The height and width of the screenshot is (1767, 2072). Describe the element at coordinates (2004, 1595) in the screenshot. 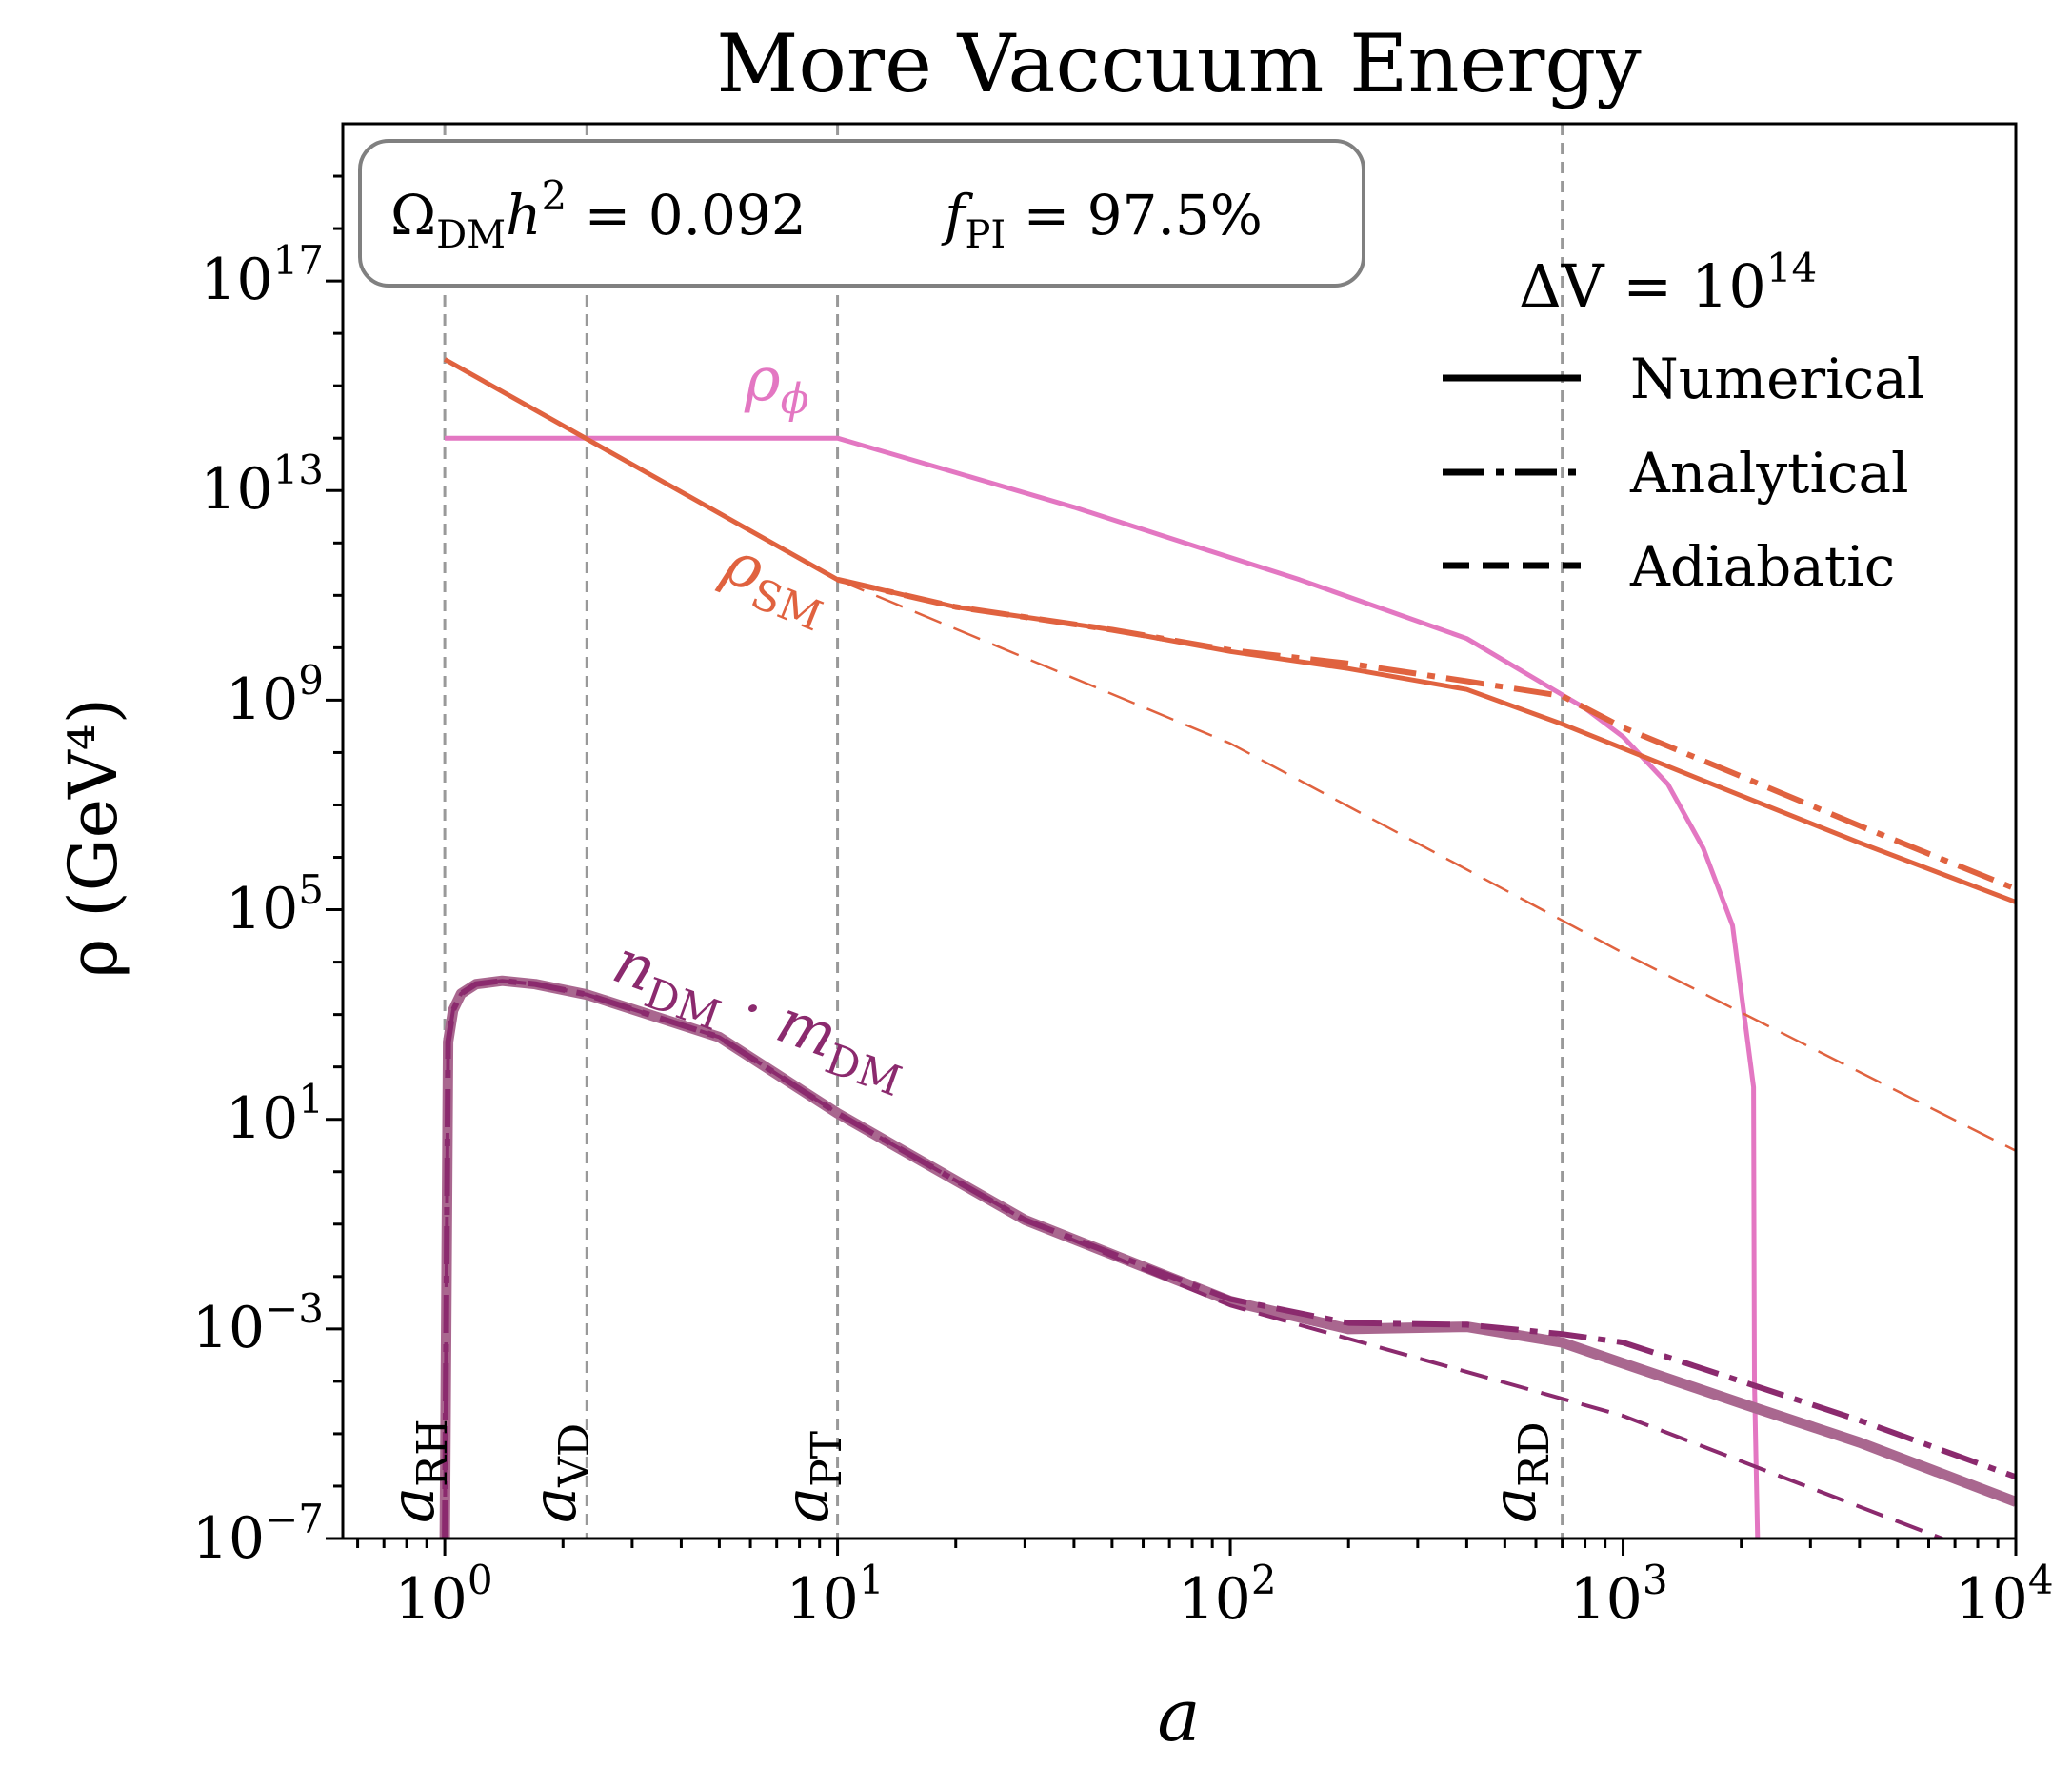

I see `x-tick-label: 10⁴` at that location.